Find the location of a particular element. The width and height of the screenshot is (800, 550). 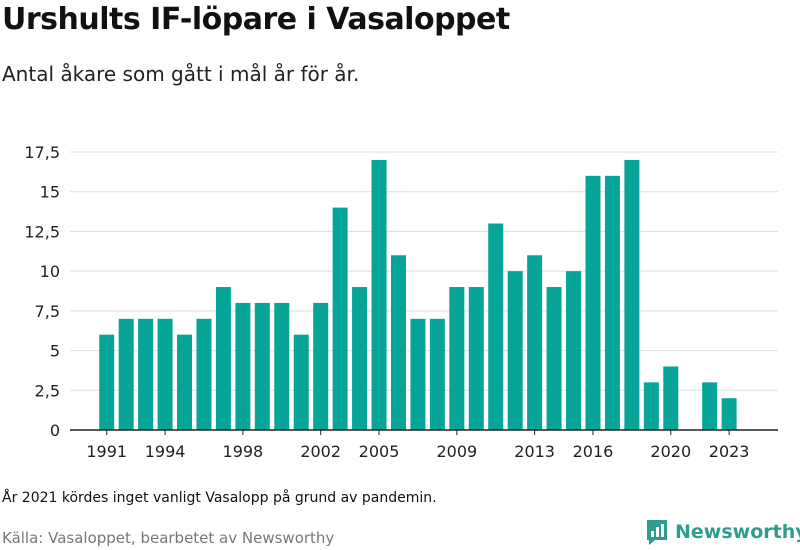

bar-2007 is located at coordinates (418, 374).